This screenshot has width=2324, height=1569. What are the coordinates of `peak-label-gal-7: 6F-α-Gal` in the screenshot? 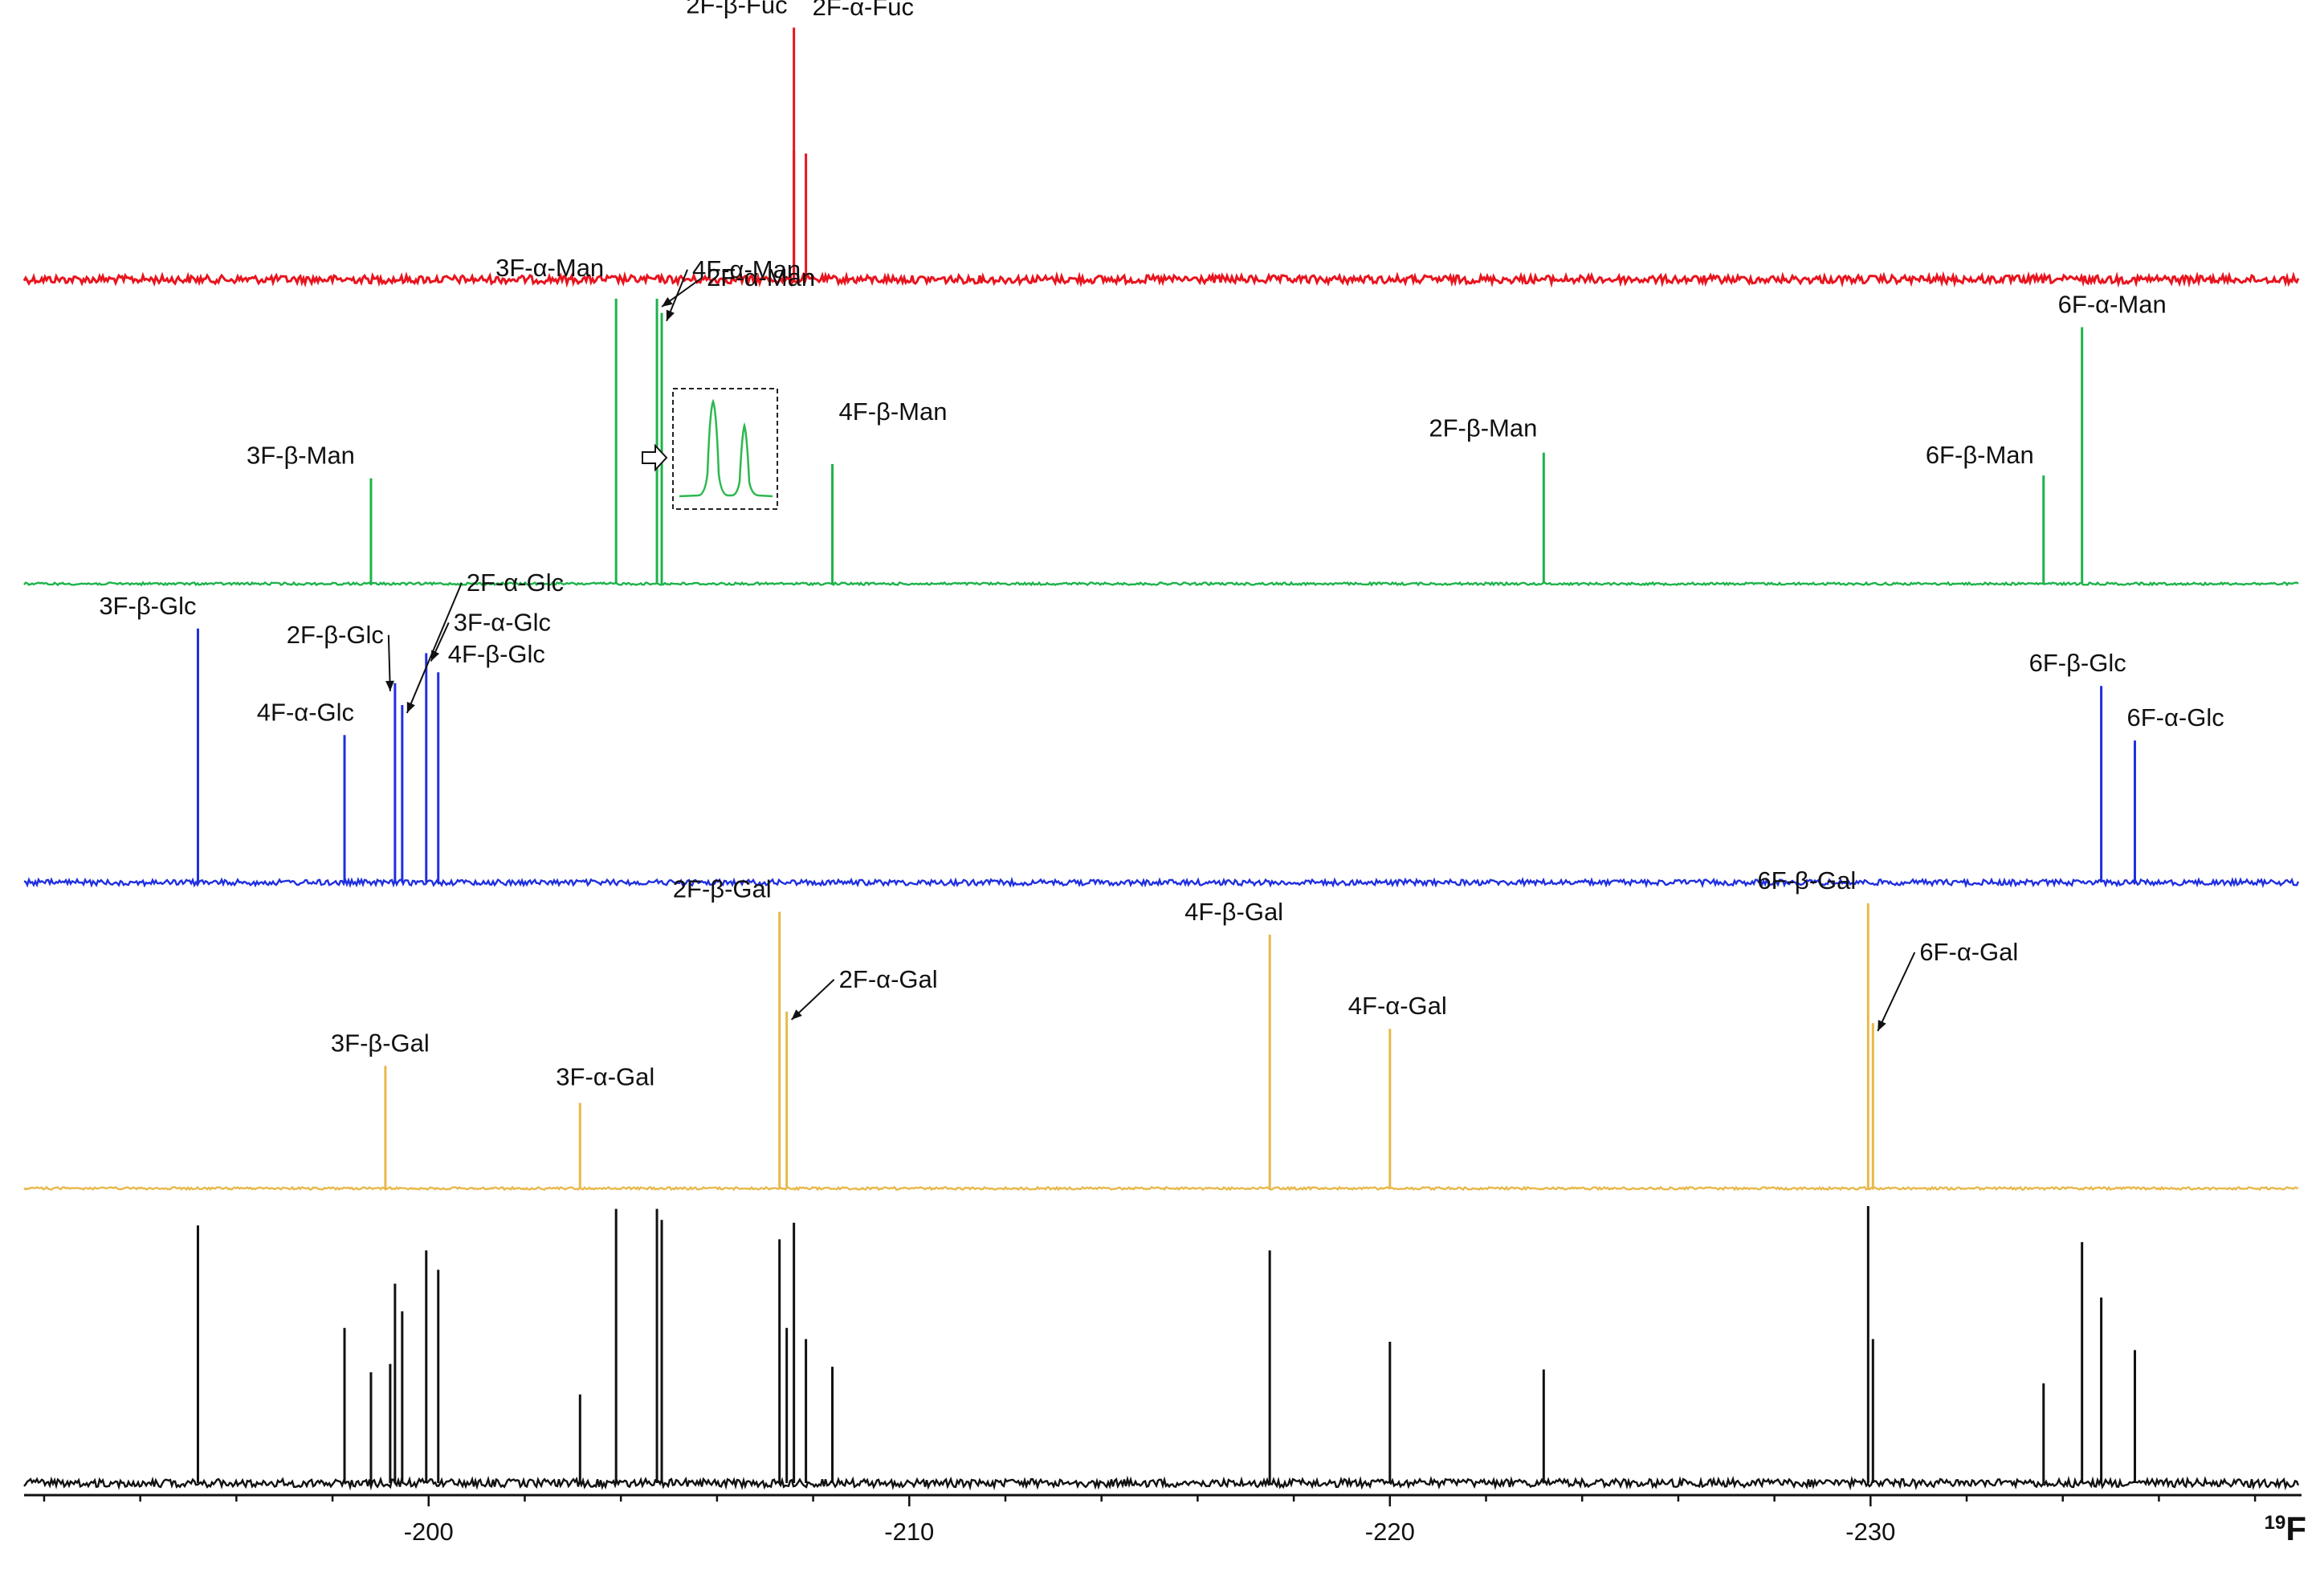 It's located at (1968, 952).